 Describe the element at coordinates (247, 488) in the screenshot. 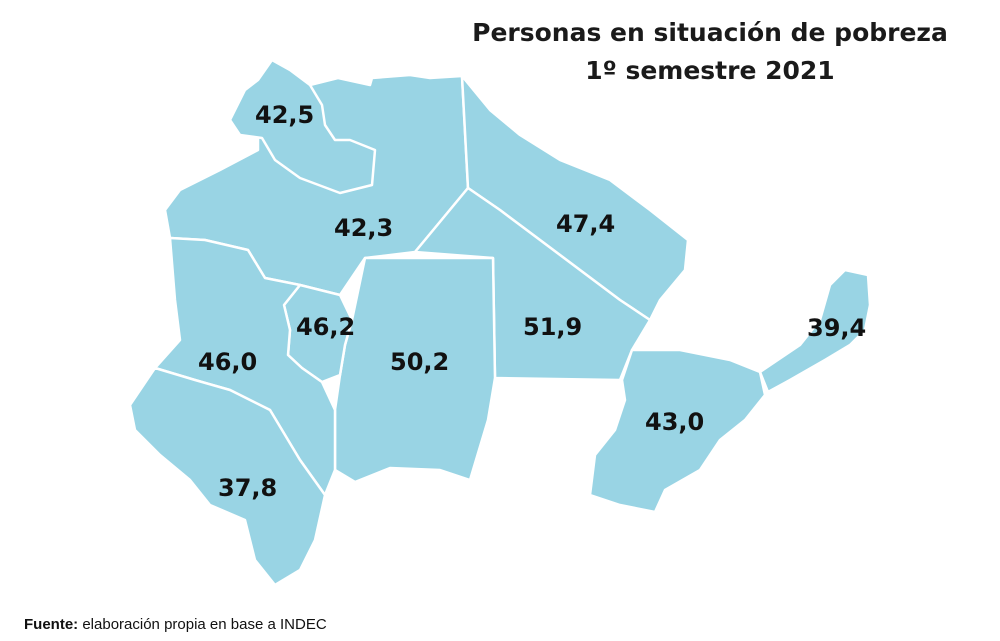

I see `value-label-37-8: 37,8` at that location.